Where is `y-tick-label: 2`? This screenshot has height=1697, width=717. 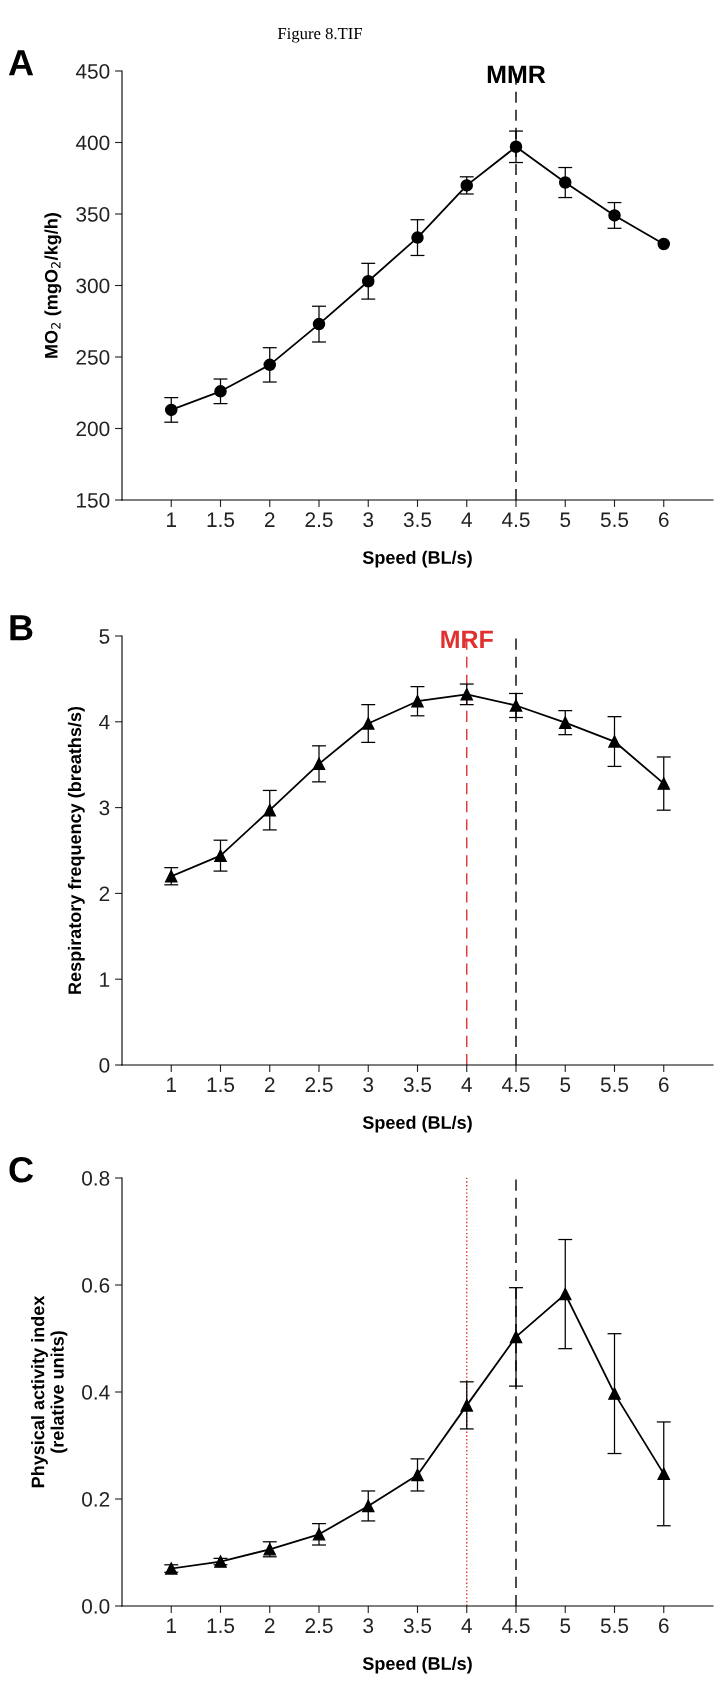
y-tick-label: 2 is located at coordinates (104, 893).